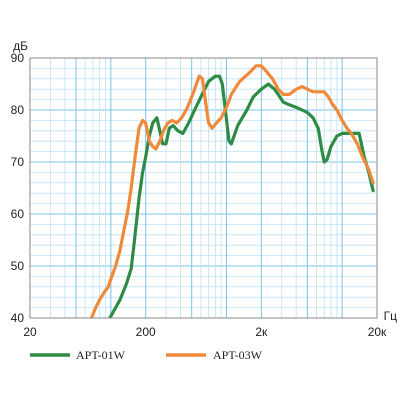  Describe the element at coordinates (146, 355) in the screenshot. I see `legend: APT-01W APT-03W` at that location.